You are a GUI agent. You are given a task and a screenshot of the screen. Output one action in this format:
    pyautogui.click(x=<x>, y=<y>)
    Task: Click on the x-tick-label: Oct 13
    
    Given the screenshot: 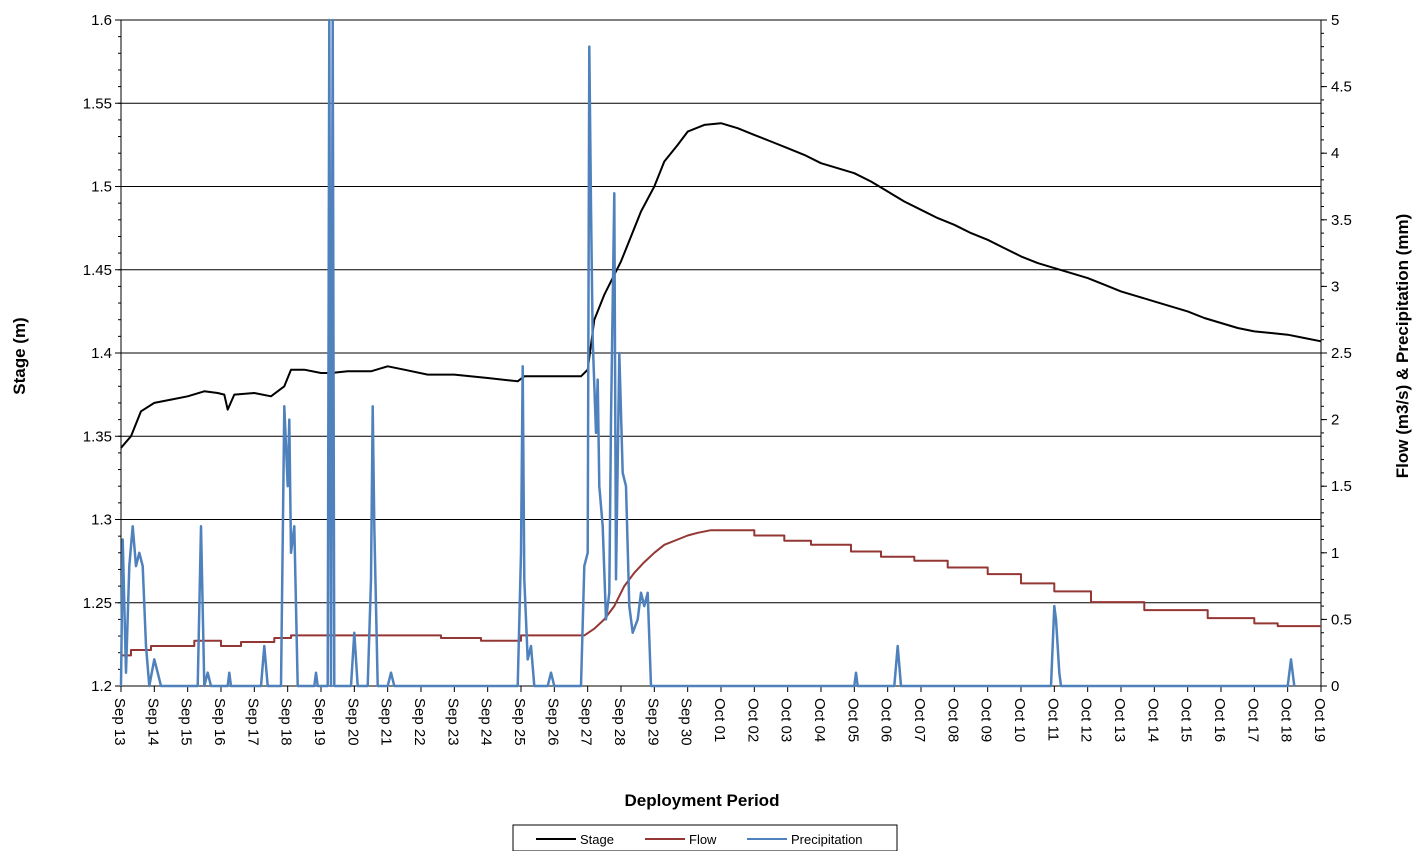 What is the action you would take?
    pyautogui.click(x=1119, y=720)
    